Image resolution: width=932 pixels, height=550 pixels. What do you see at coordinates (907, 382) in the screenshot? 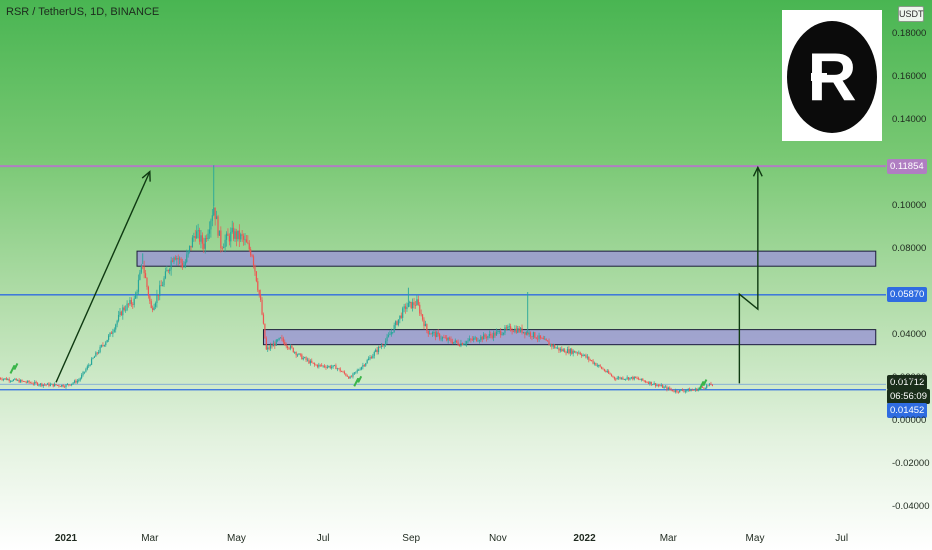
I see `price-tag-last: 0.01712` at bounding box center [907, 382].